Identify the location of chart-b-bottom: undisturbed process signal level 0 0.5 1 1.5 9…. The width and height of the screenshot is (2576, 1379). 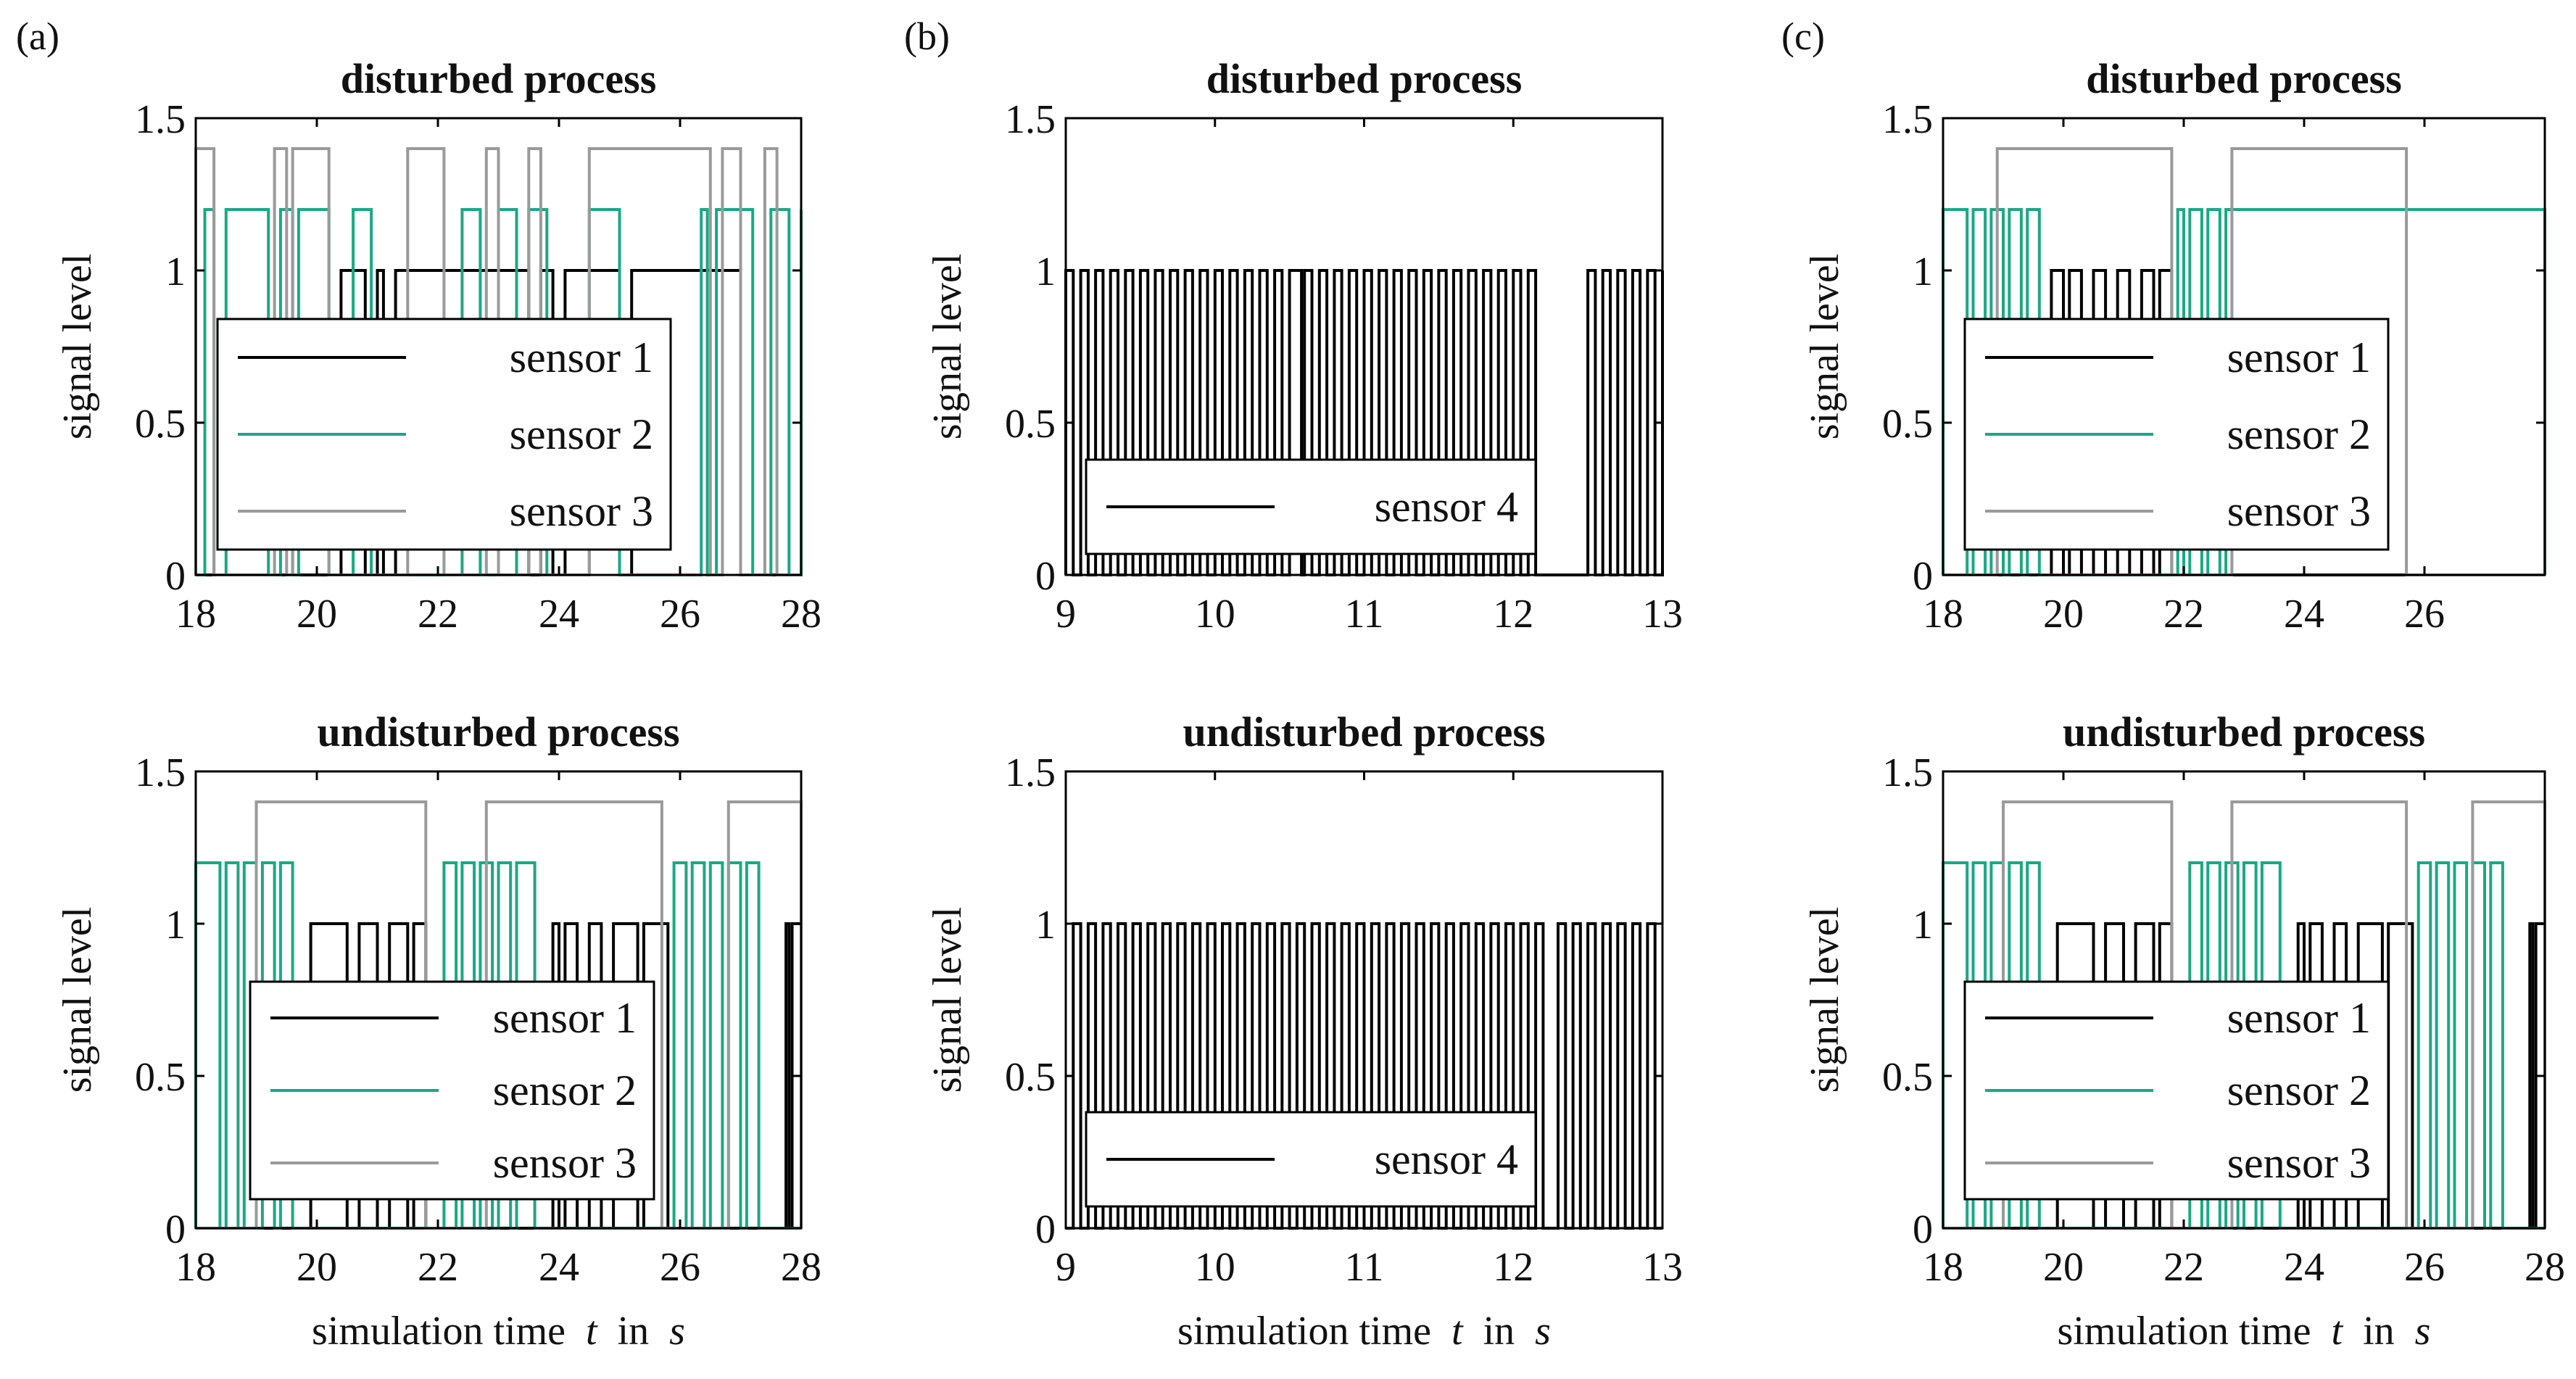
(1304, 1031).